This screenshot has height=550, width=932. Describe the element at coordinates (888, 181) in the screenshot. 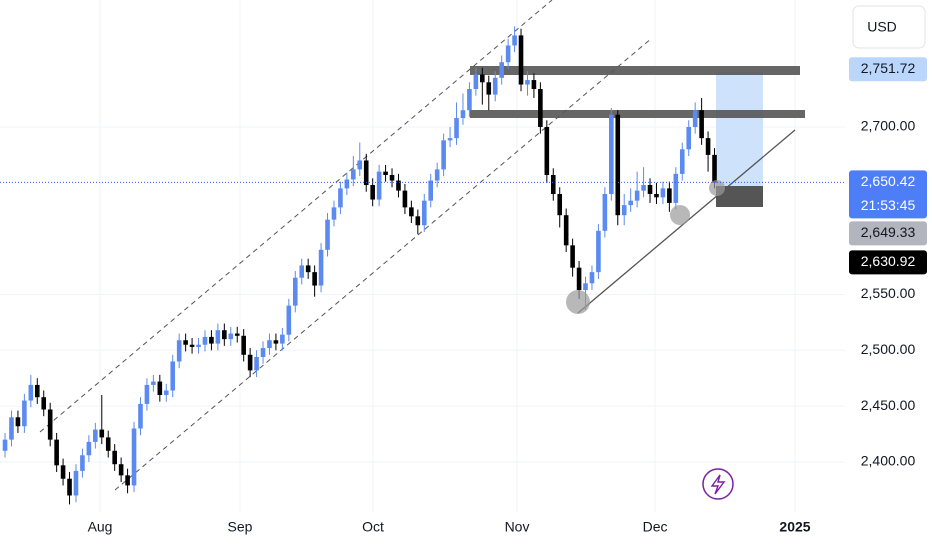

I see `current-price-label: 2,650.42` at that location.